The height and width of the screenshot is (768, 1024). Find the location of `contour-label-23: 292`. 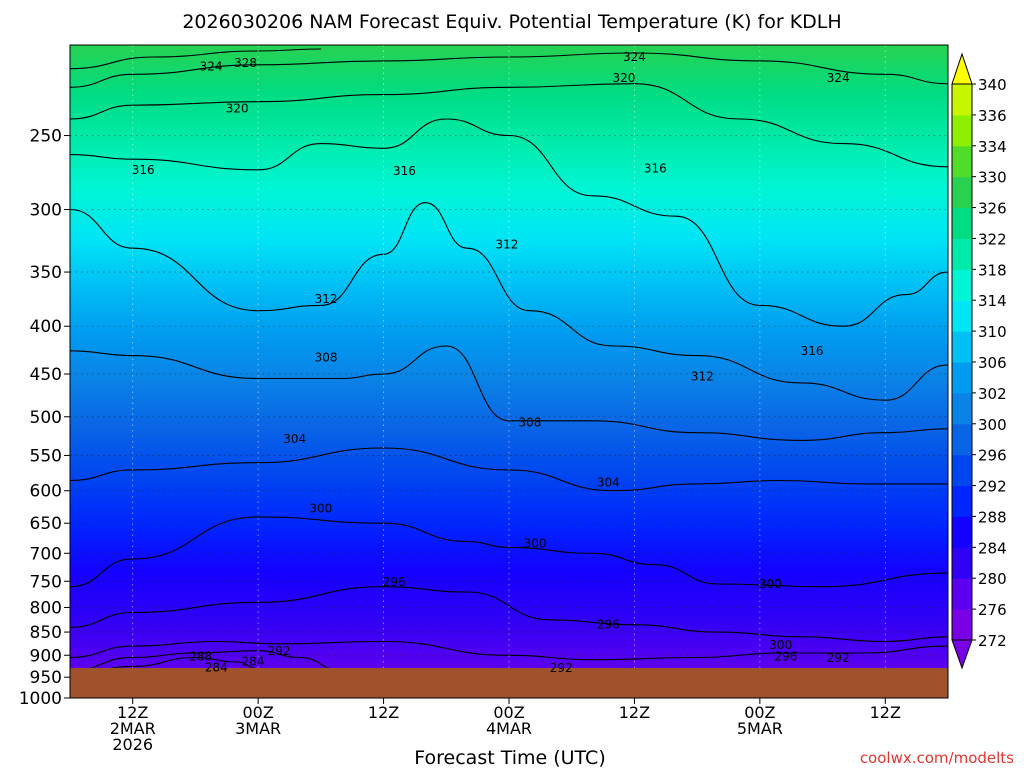

contour-label-23: 292 is located at coordinates (279, 651).